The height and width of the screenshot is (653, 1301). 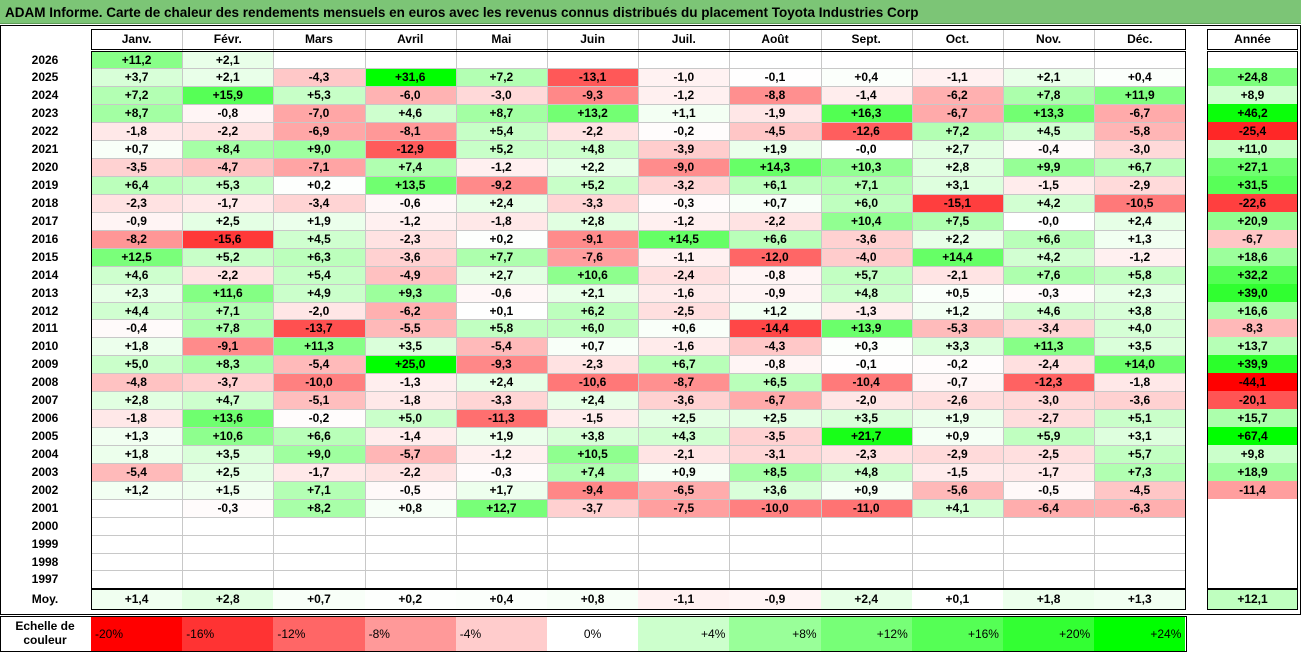 I want to click on heatmap-cell: -9,2, so click(x=501, y=185).